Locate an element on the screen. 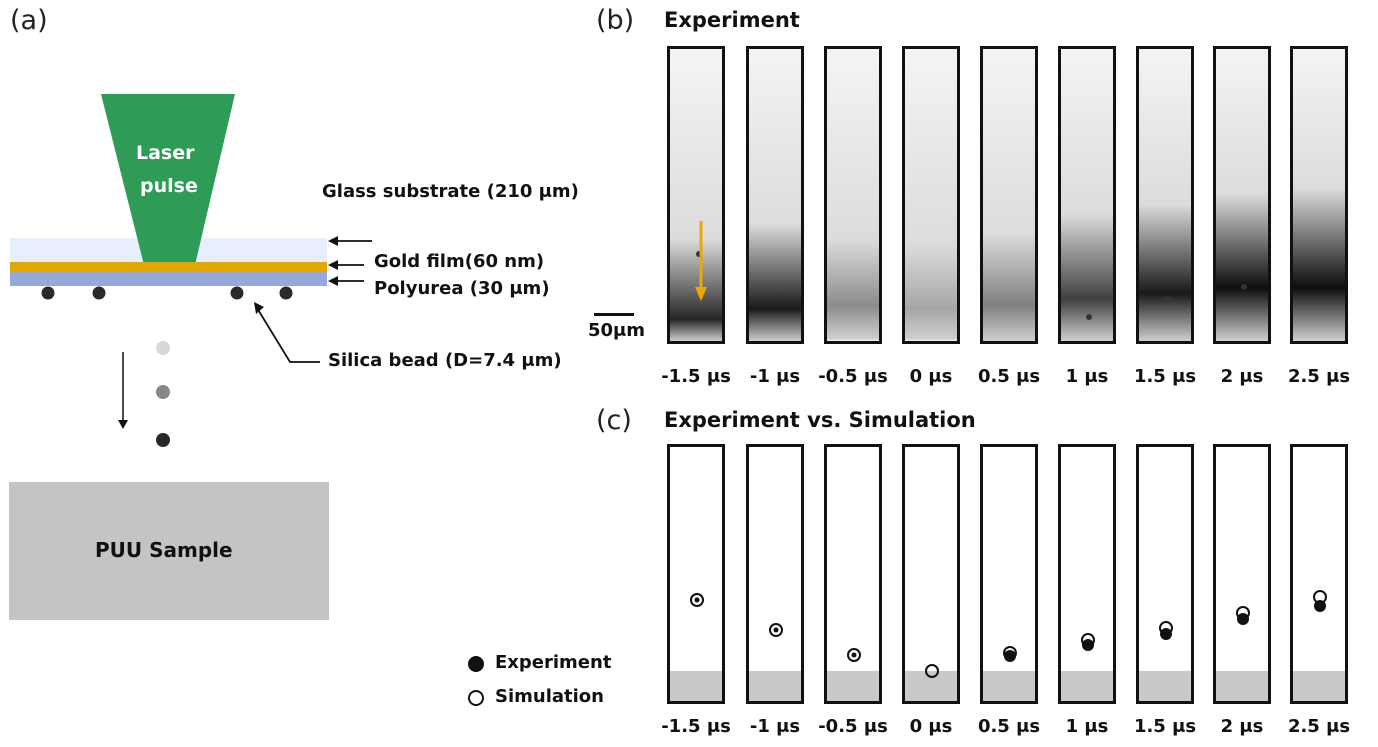  simulation-time-label: 0 μs is located at coordinates (931, 726).